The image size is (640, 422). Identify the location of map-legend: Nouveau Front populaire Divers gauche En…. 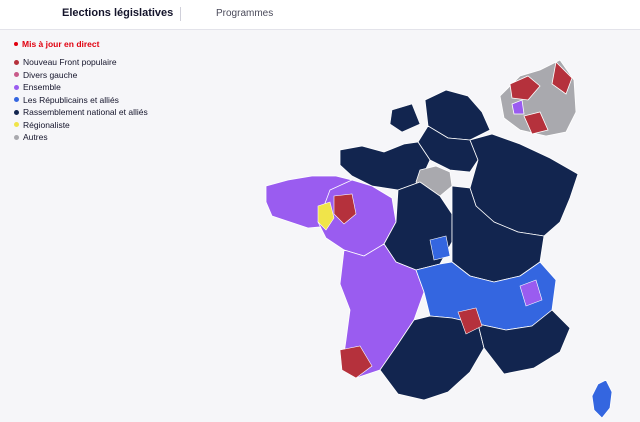
(81, 100).